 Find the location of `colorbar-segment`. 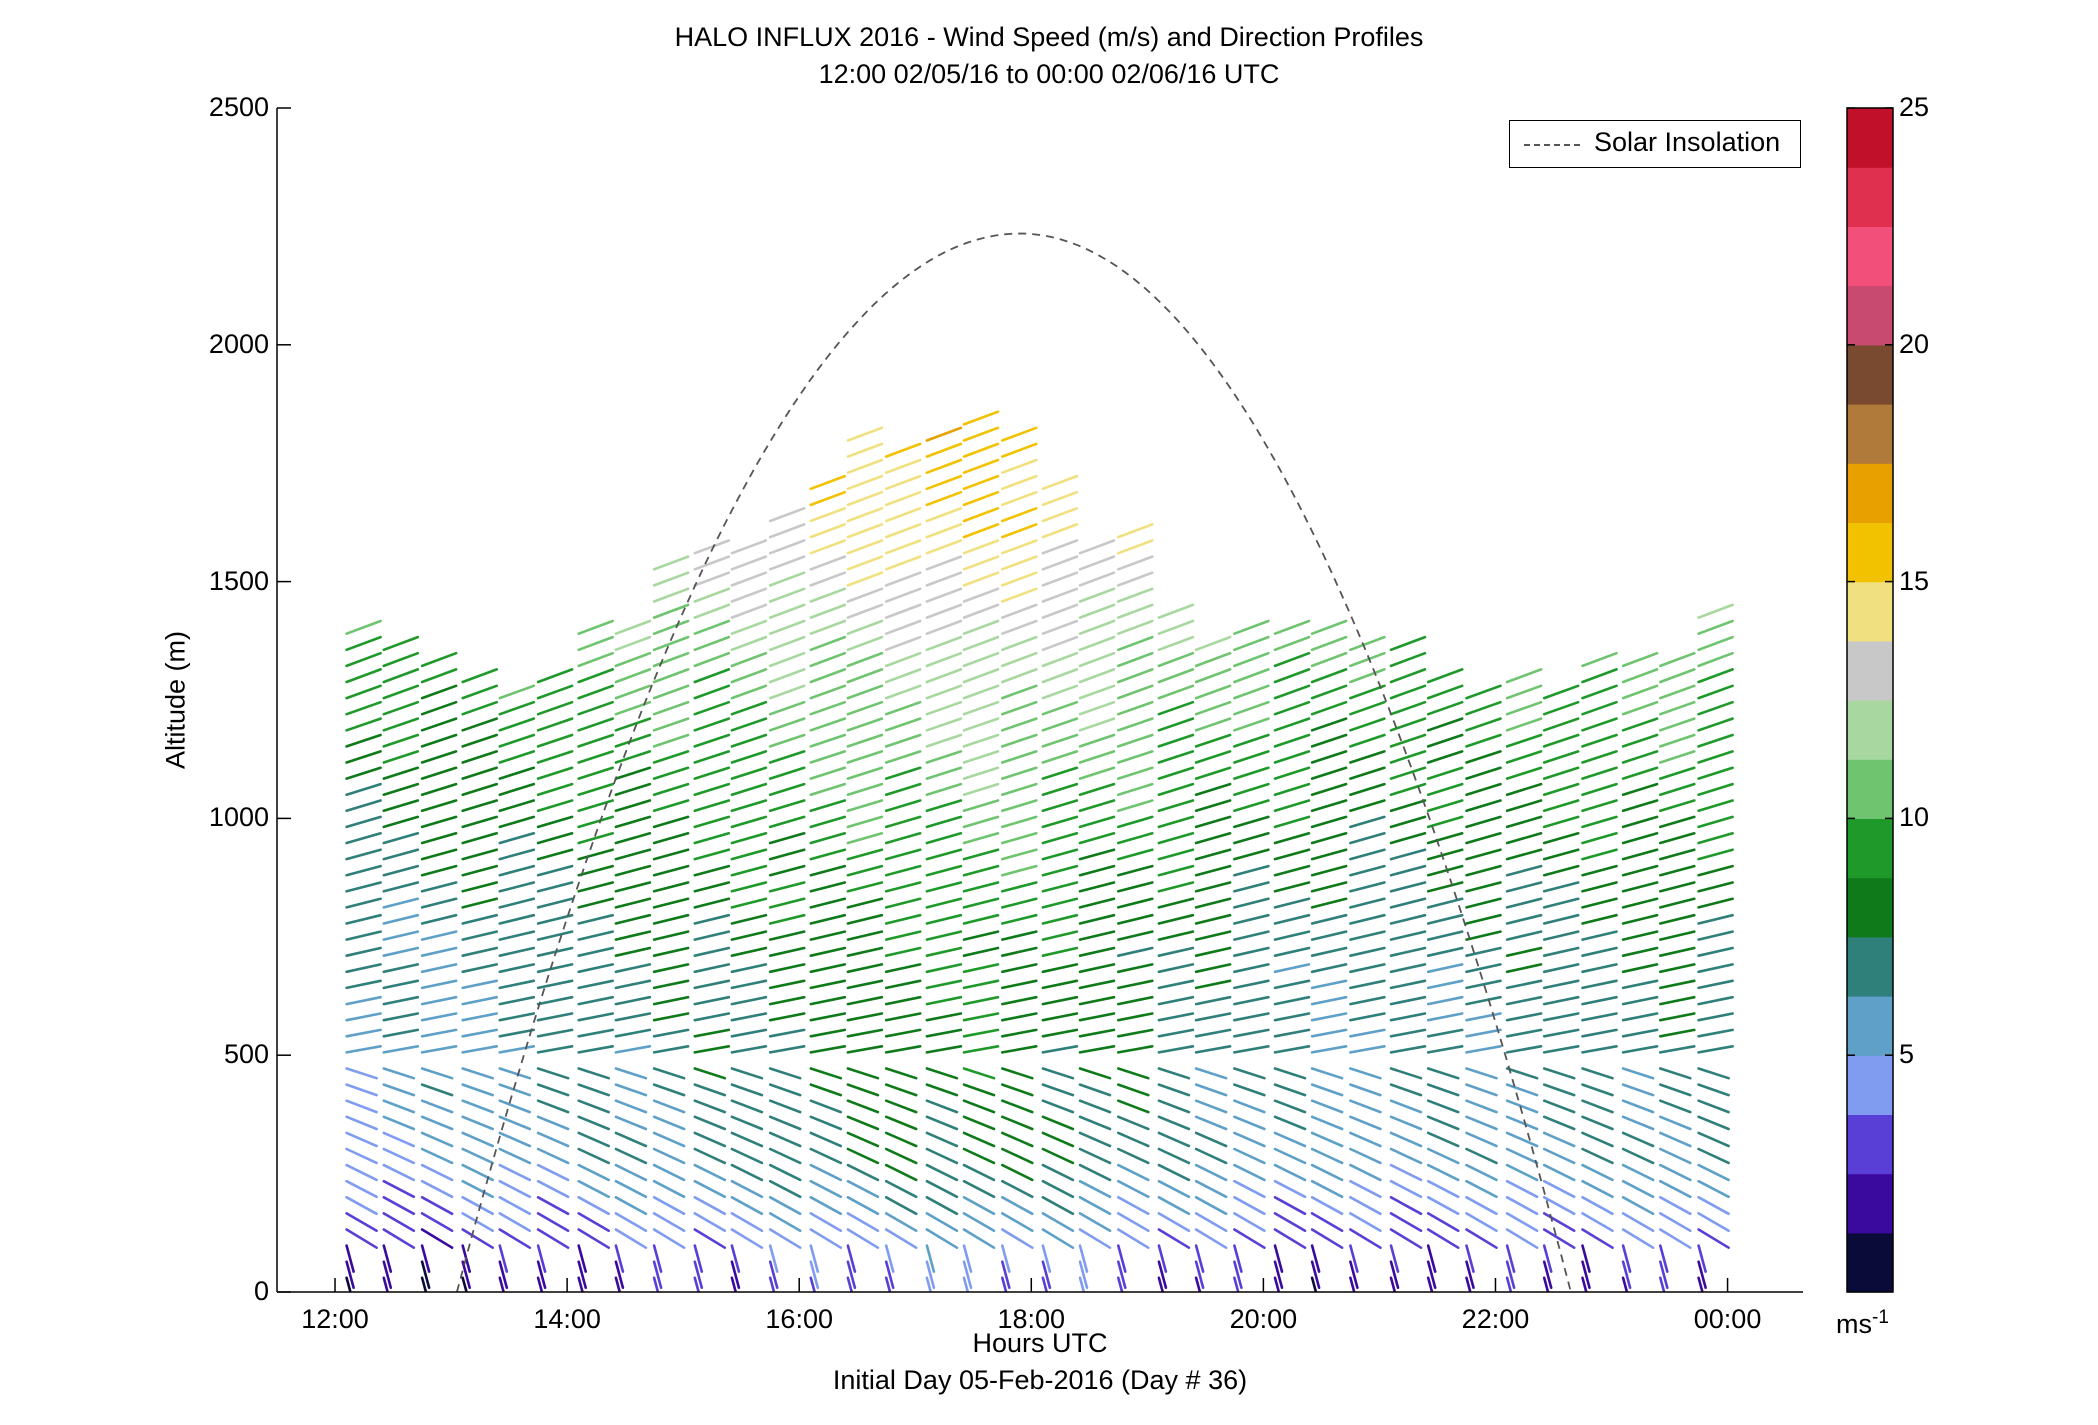

colorbar-segment is located at coordinates (1870, 197).